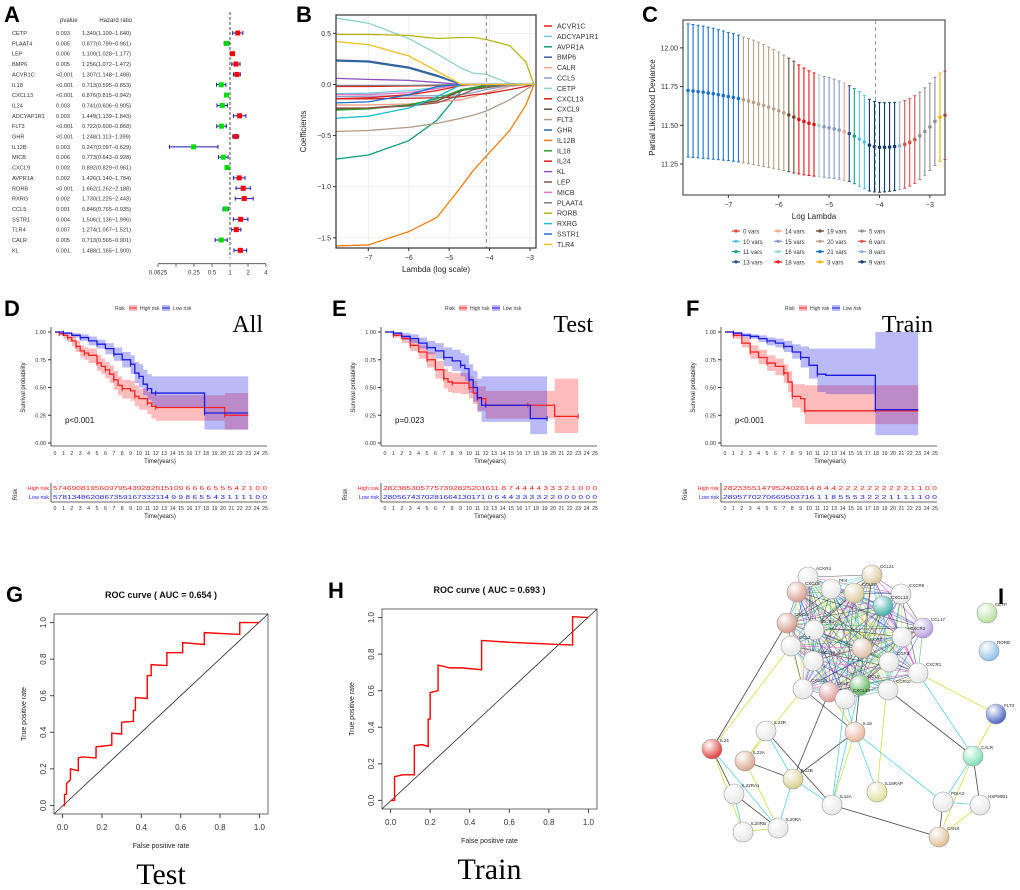 This screenshot has width=1020, height=890. Describe the element at coordinates (536, 454) in the screenshot. I see `x-tick-label: 18` at that location.